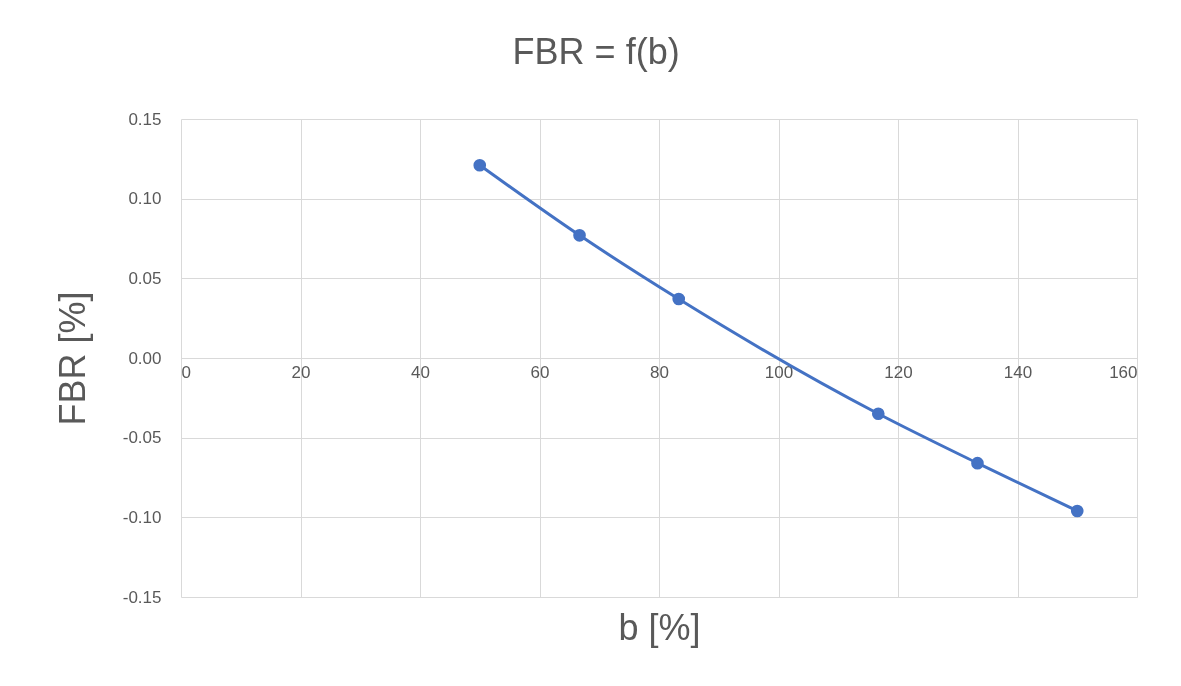 This screenshot has width=1181, height=686. Describe the element at coordinates (145, 358) in the screenshot. I see `y-tick-label: 0.00` at that location.